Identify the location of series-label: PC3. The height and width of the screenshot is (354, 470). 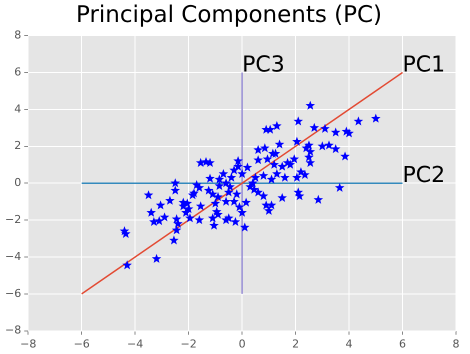
(263, 65).